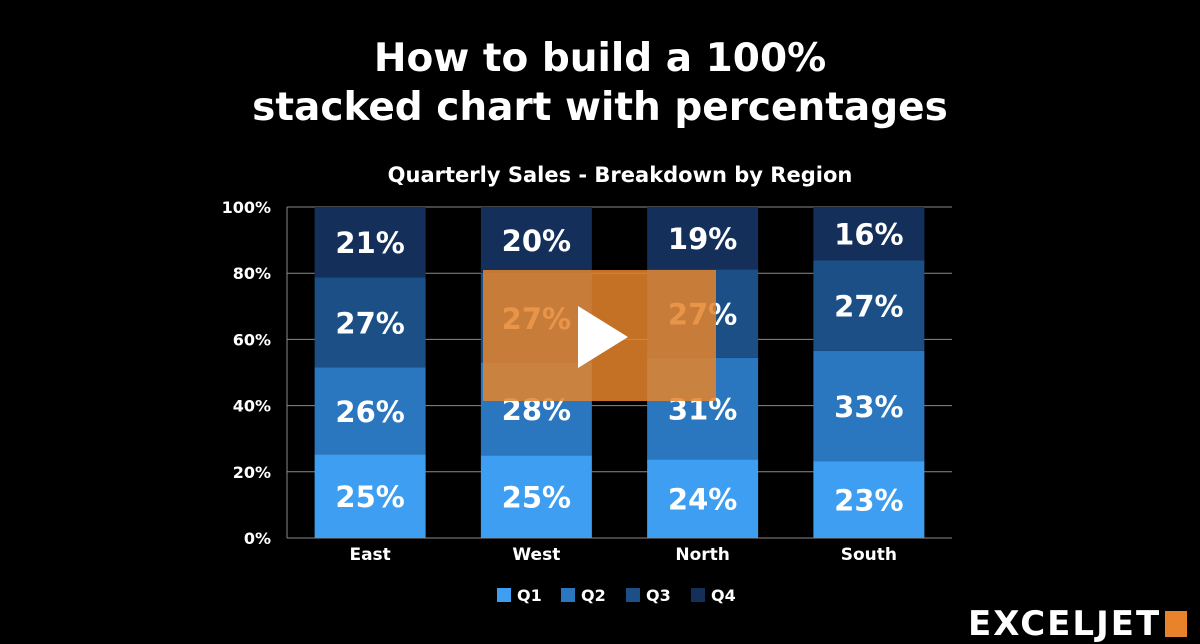  Describe the element at coordinates (536, 555) in the screenshot. I see `x-category-label: West` at that location.